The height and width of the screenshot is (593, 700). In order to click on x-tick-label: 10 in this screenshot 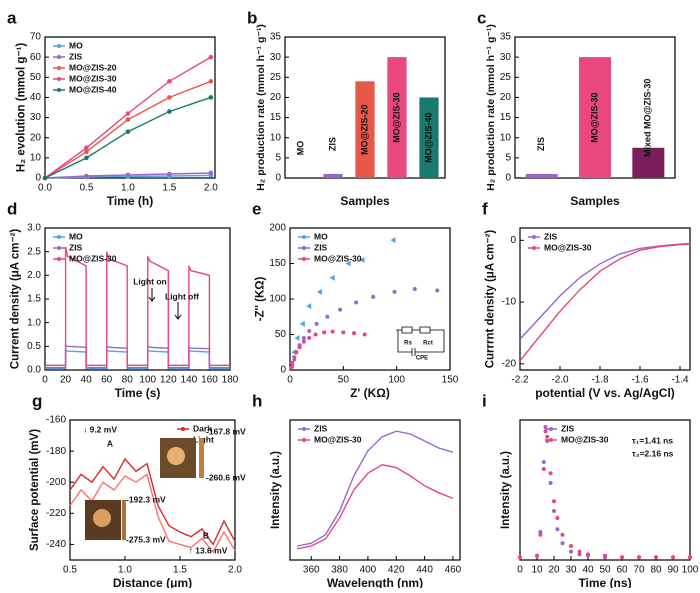, I will do `click(537, 570)`.